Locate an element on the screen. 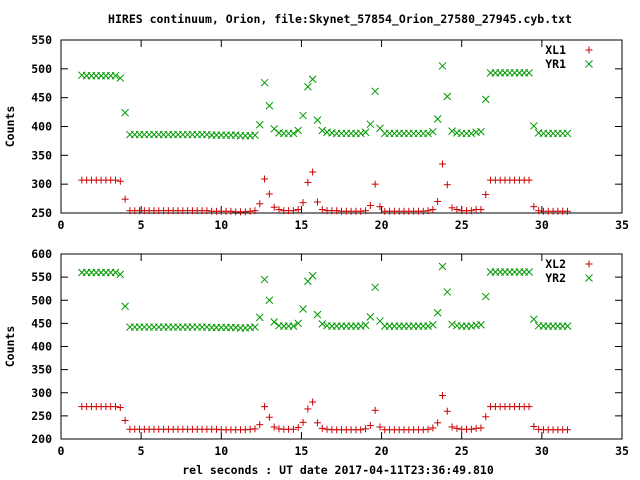  x-tick-label: 15 is located at coordinates (301, 225).